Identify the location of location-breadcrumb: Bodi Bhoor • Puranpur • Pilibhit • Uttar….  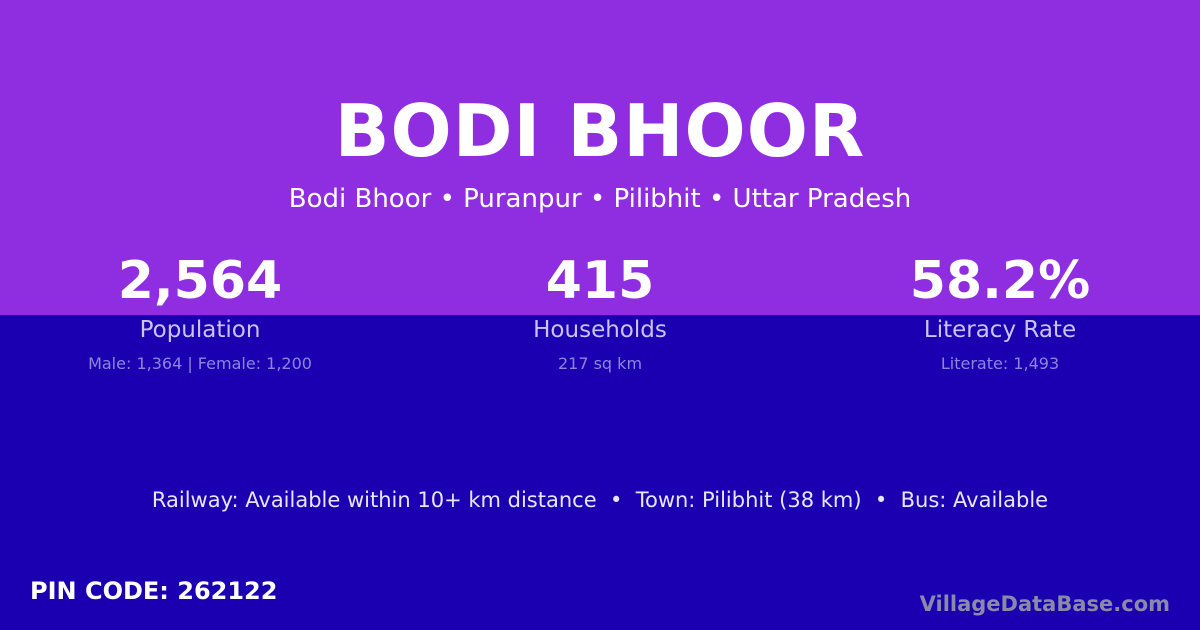
(600, 199).